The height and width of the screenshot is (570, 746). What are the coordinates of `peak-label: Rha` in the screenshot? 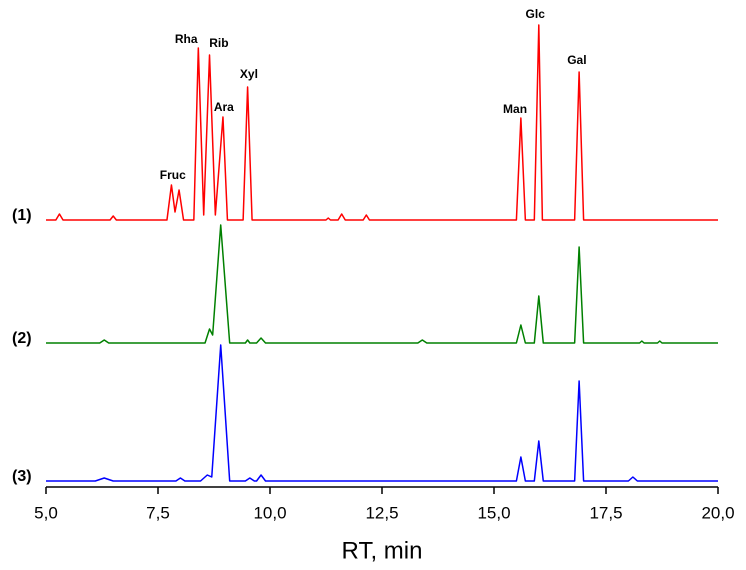 It's located at (186, 39).